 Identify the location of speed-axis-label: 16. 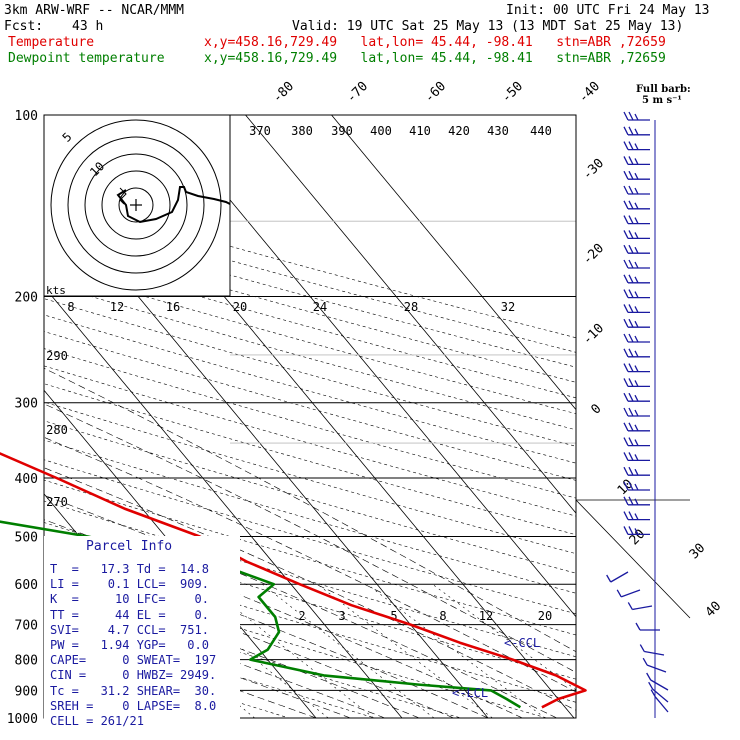
(173, 307).